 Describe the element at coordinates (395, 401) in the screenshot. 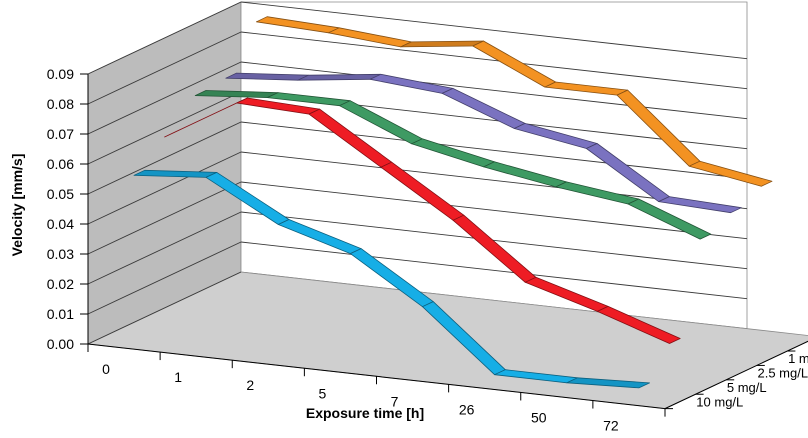

I see `x-tick-label: 7` at that location.